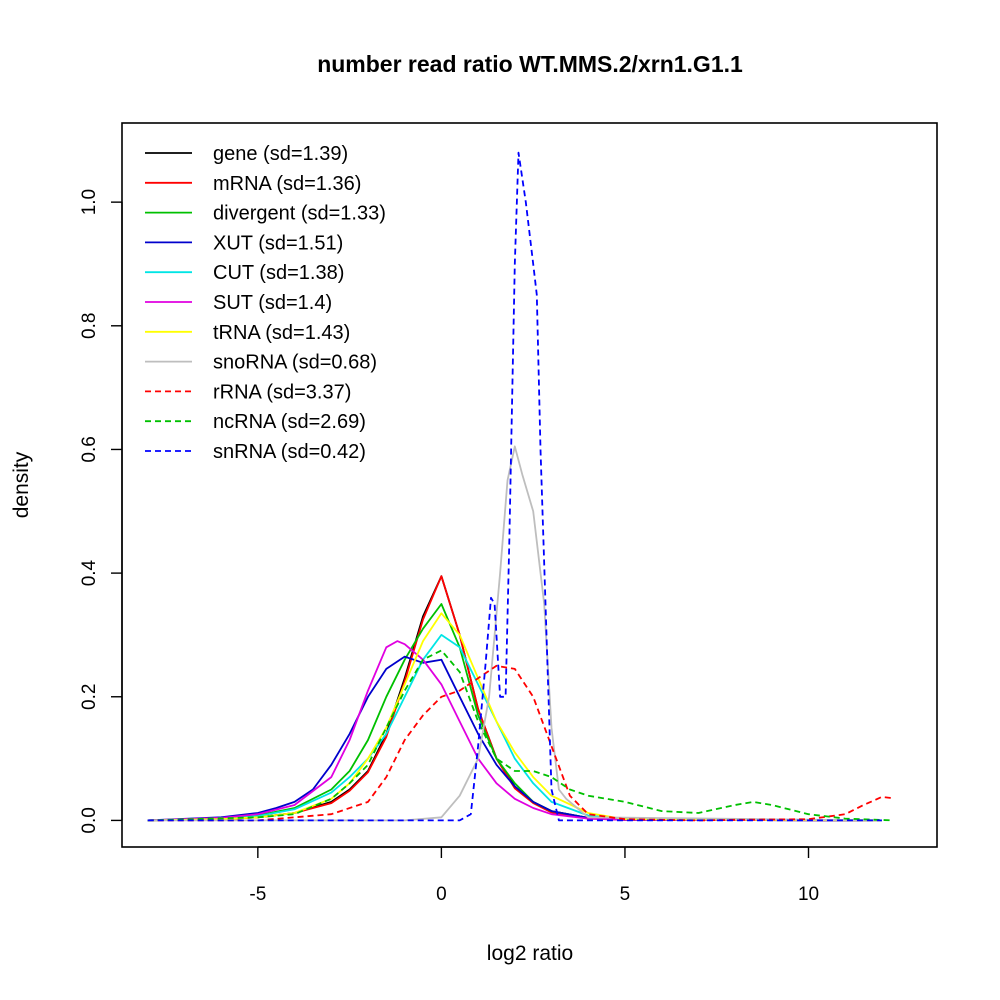 The image size is (1000, 1000). Describe the element at coordinates (289, 452) in the screenshot. I see `legend-label: snRNA (sd=0.42)` at that location.